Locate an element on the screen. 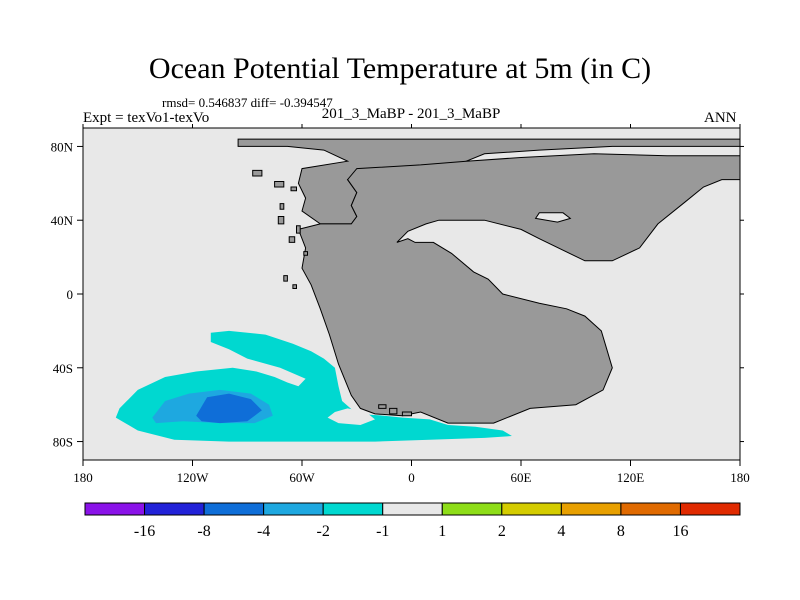 This screenshot has height=600, width=800. anomaly-cold-core-inner is located at coordinates (229, 408).